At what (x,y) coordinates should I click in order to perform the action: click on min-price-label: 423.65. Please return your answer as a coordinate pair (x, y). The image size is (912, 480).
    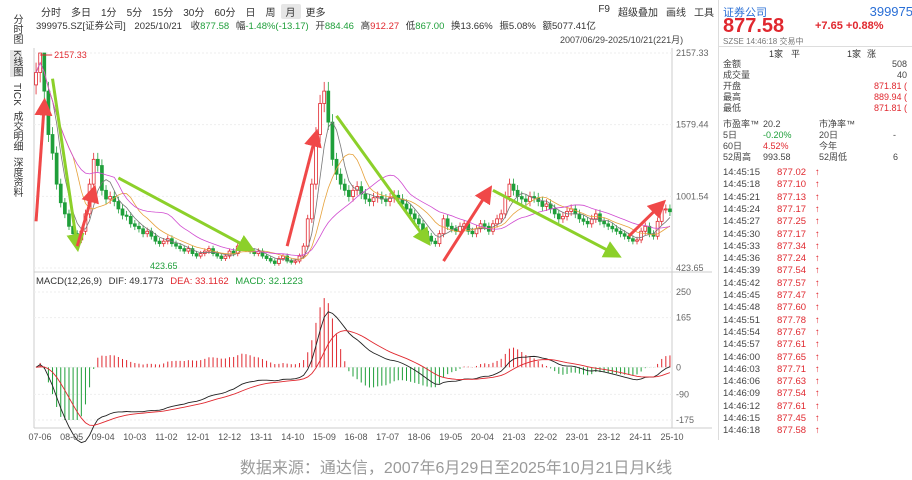
    Looking at the image, I should click on (164, 266).